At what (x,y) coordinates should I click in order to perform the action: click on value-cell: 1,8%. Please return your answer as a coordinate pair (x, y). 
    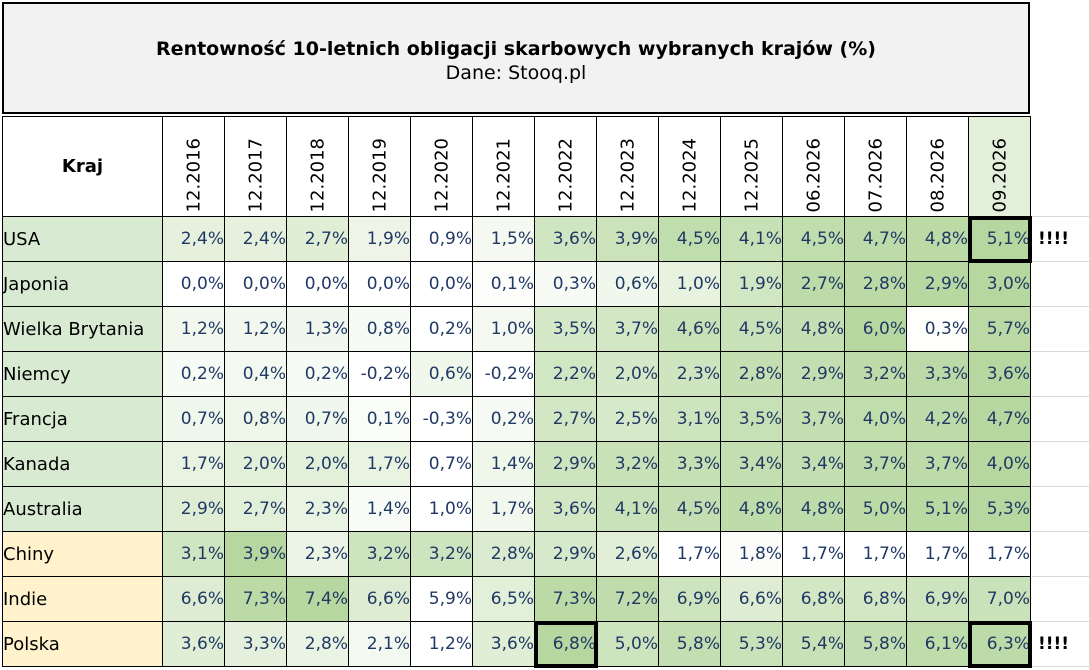
    Looking at the image, I should click on (751, 554).